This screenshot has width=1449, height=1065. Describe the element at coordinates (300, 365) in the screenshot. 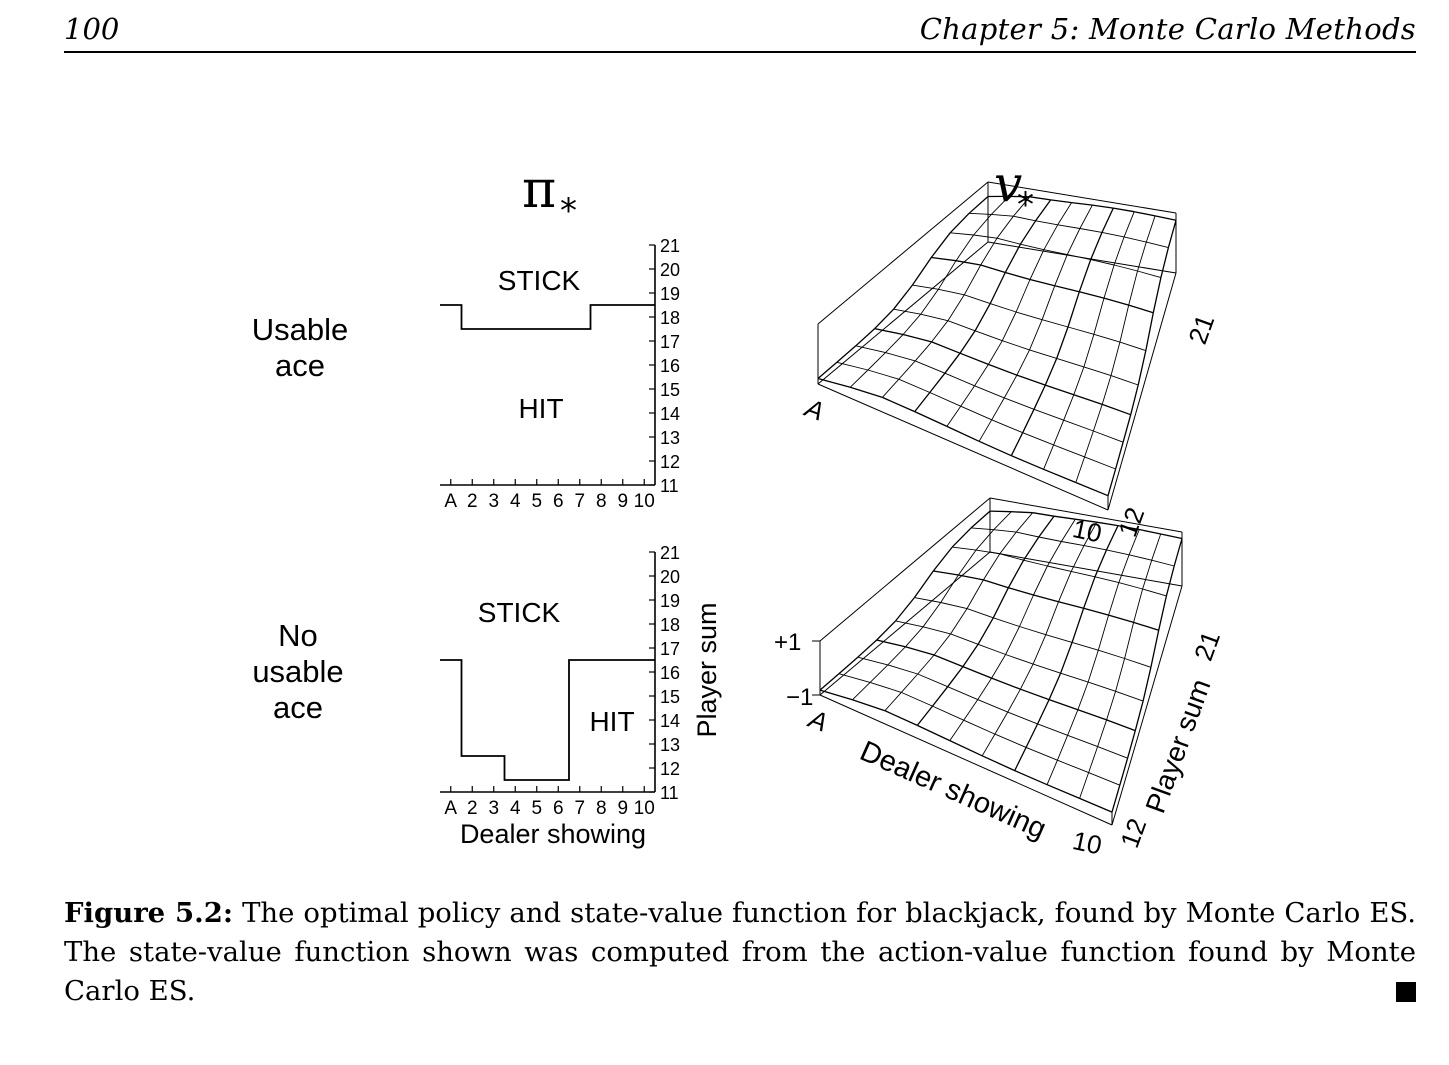

I see `row-label-line: ace` at that location.